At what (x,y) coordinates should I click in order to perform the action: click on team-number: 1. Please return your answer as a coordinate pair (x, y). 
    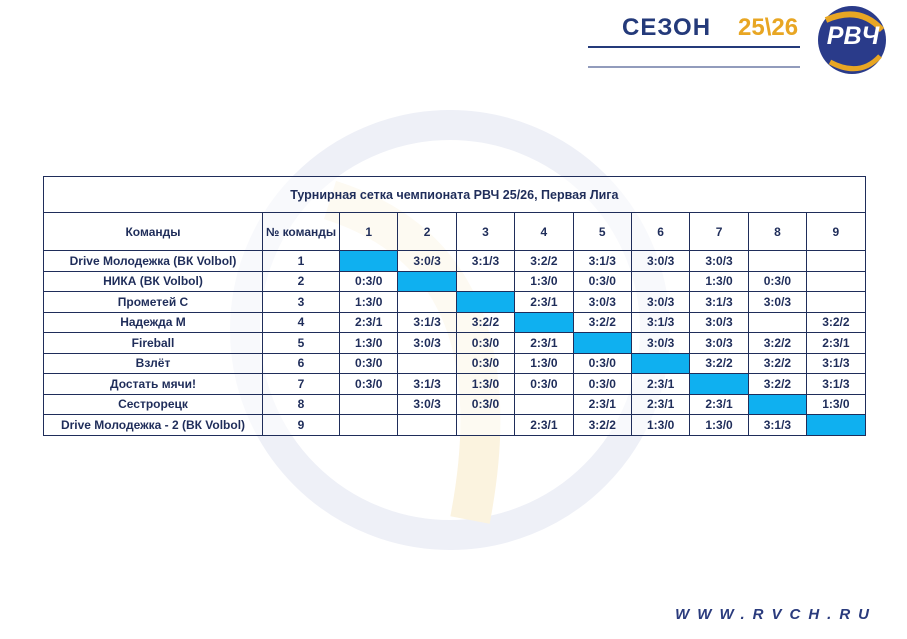
    Looking at the image, I should click on (301, 261).